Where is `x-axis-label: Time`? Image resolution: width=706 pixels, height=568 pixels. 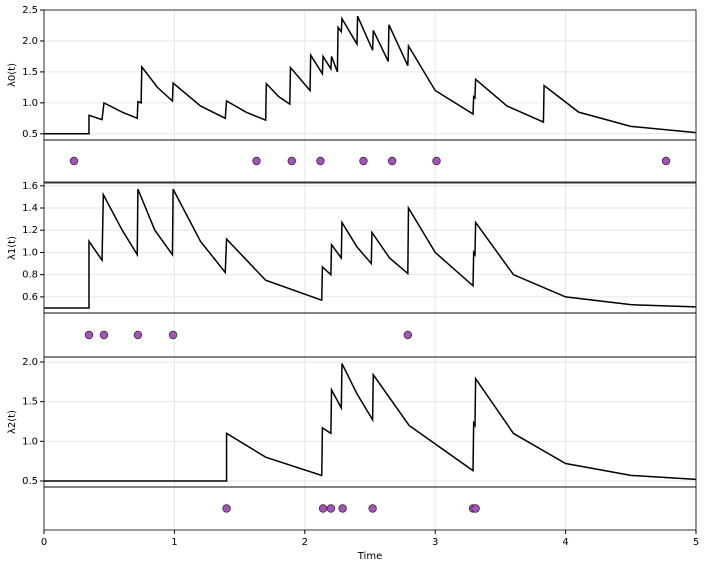
x-axis-label: Time is located at coordinates (369, 556).